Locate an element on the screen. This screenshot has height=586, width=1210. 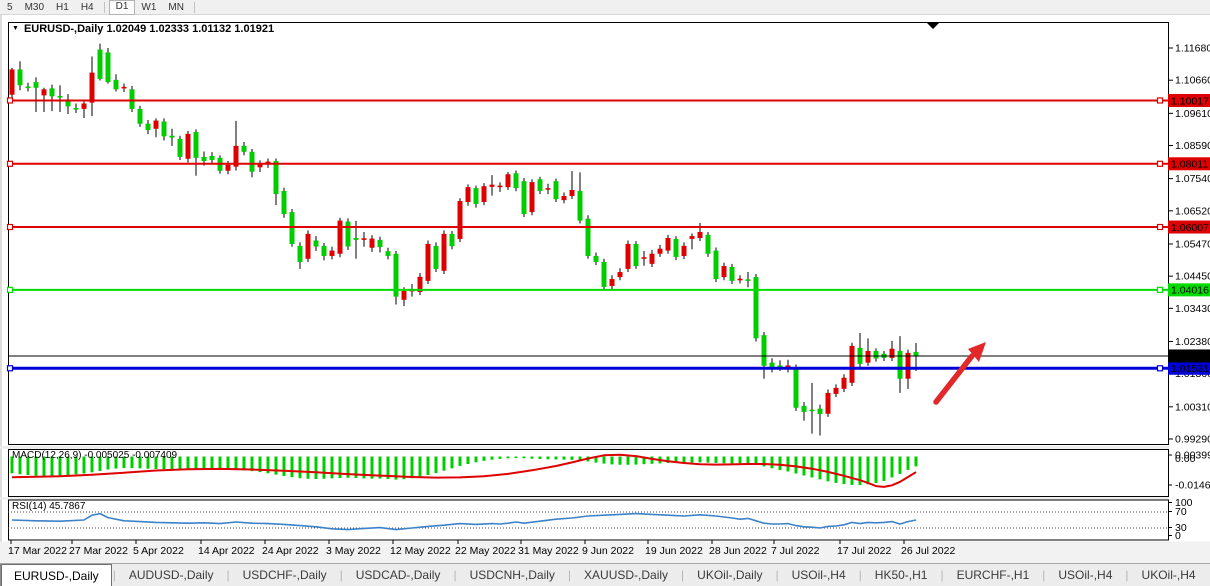
timeframe-button-w1: W1 is located at coordinates (149, 7).